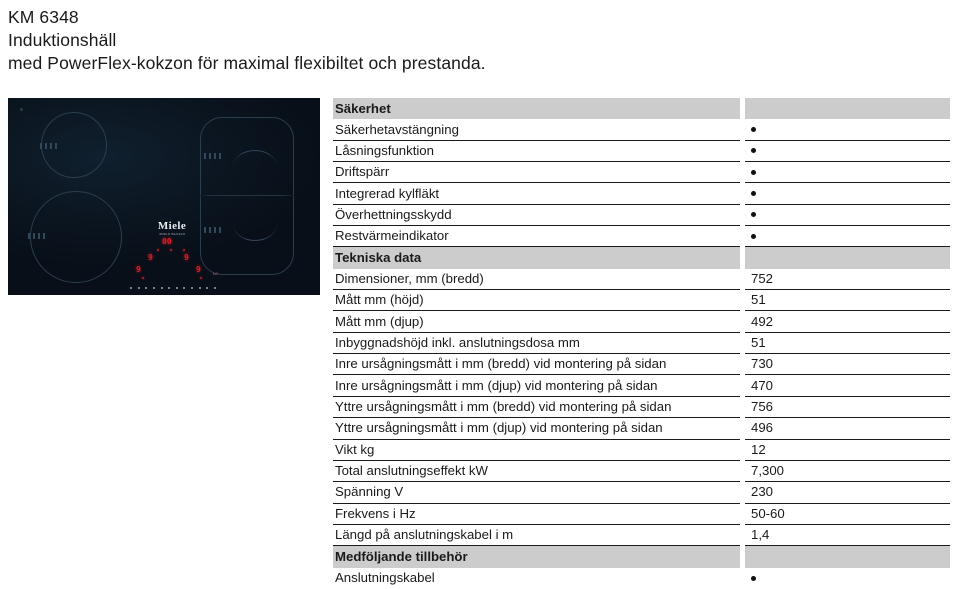 This screenshot has height=589, width=960. I want to click on panel-unit-label: kW, so click(215, 274).